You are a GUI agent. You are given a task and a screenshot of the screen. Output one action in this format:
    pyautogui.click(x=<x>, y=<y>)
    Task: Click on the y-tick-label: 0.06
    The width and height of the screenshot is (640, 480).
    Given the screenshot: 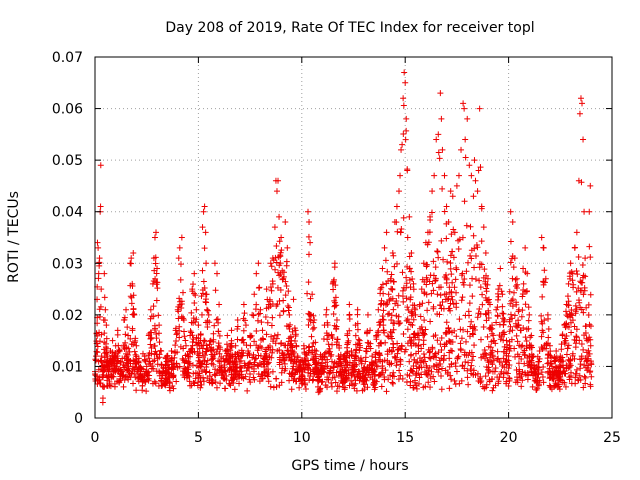 What is the action you would take?
    pyautogui.click(x=67, y=110)
    